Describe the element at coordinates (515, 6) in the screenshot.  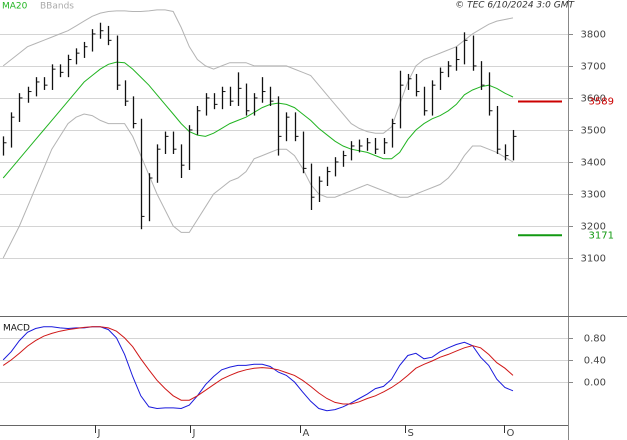
I see `timestamp: © TEC 6/10/2024 3:0 GMT` at that location.